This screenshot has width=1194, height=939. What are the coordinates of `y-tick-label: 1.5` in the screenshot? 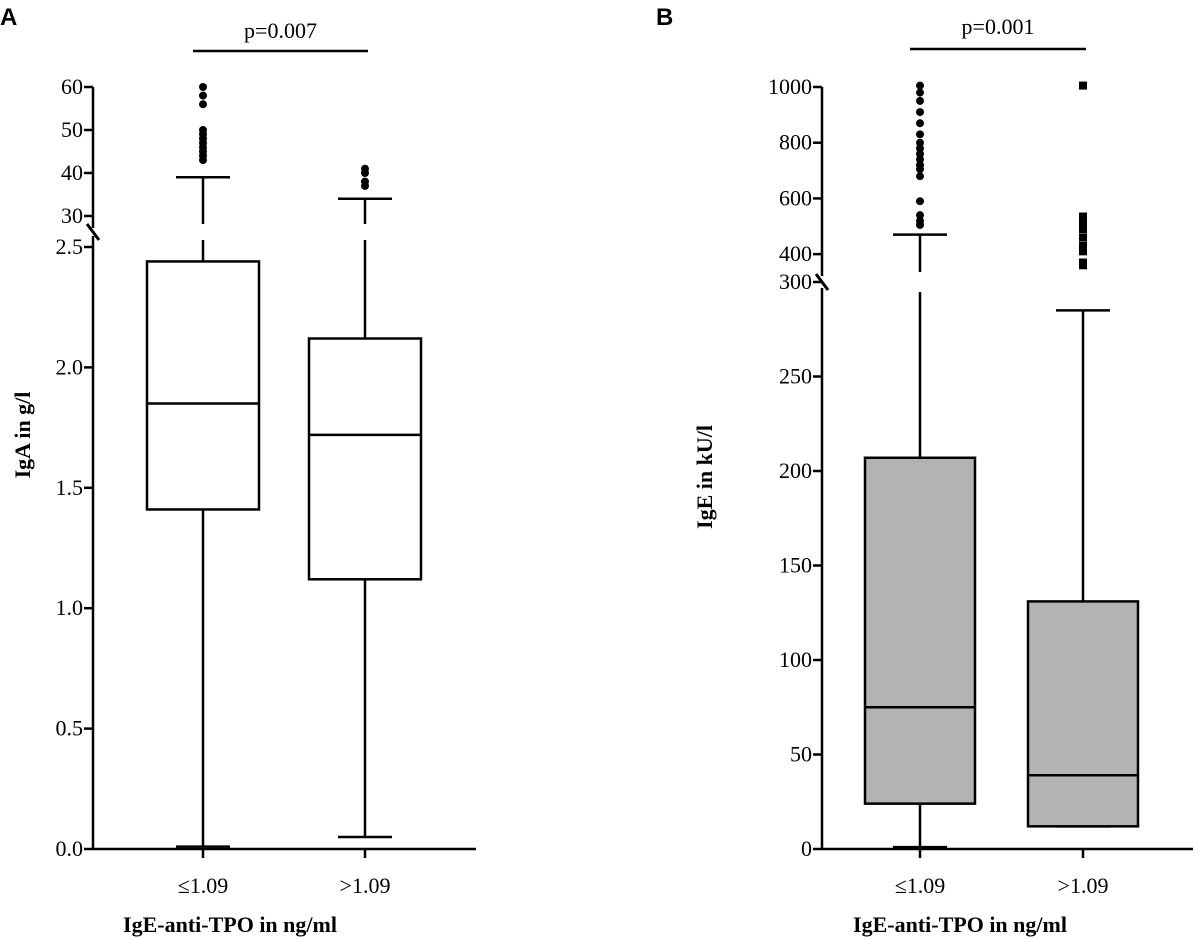 It's located at (70, 487).